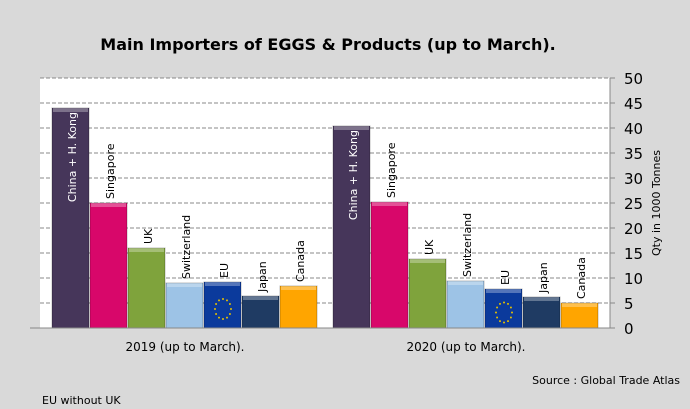  What do you see at coordinates (633, 79) in the screenshot?
I see `y-tick-label: 50` at bounding box center [633, 79].